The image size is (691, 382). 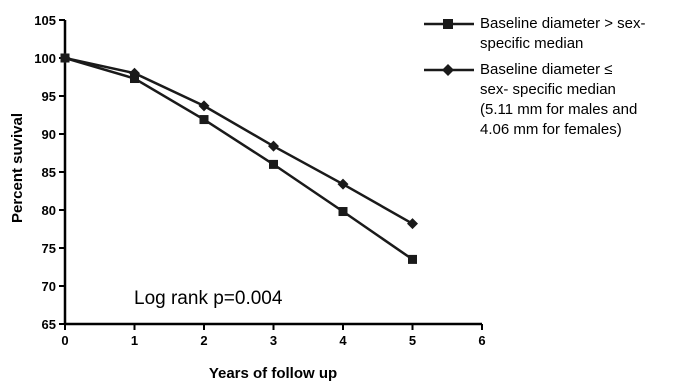 What do you see at coordinates (17, 168) in the screenshot?
I see `y-axis-title: Percent suvival` at bounding box center [17, 168].